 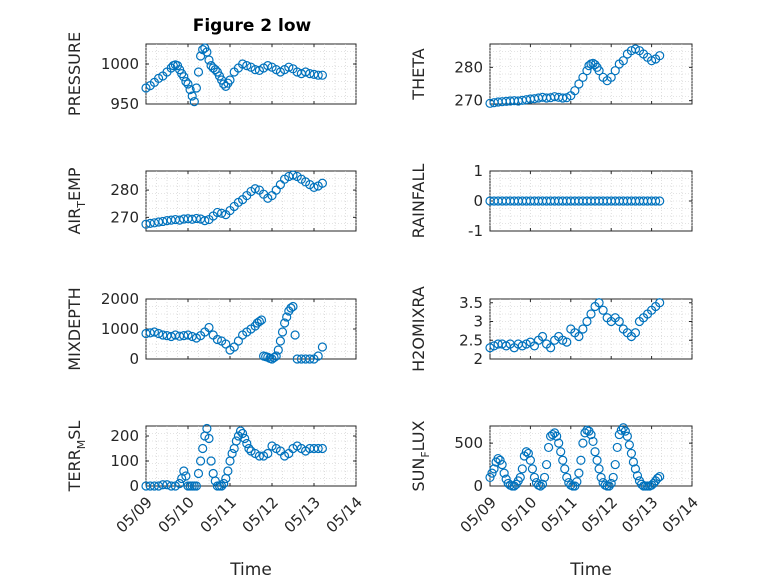 What do you see at coordinates (124, 436) in the screenshot?
I see `y-tick-label: 200` at bounding box center [124, 436].